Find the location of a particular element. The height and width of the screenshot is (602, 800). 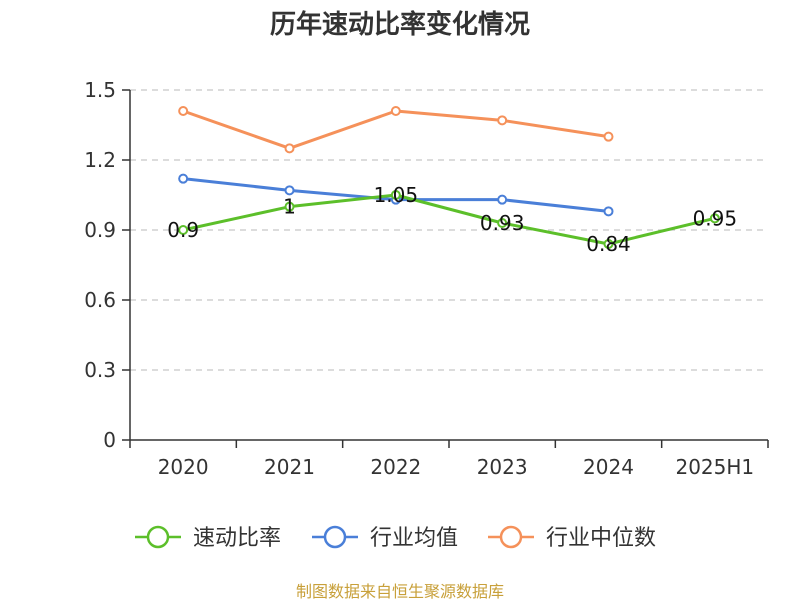

legend-label: 行业中位数 is located at coordinates (601, 538).